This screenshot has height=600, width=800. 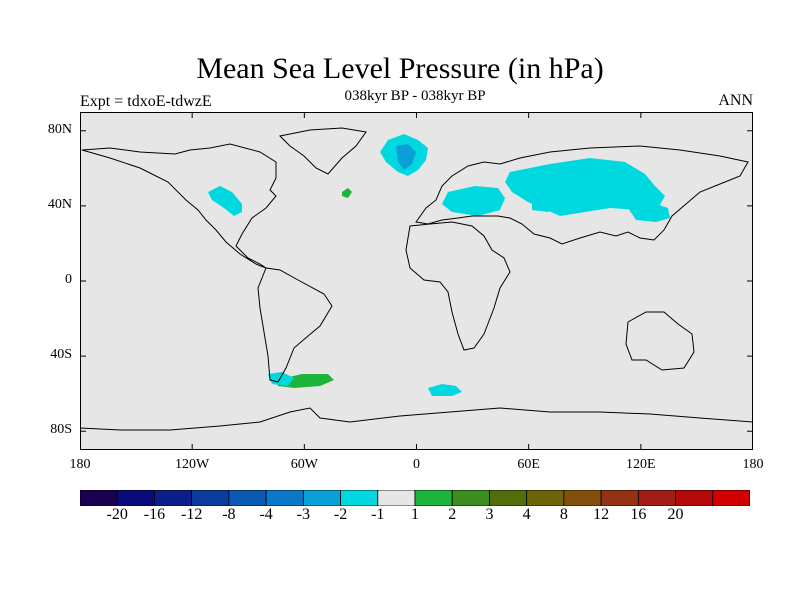 I want to click on colorbar-label: -16, so click(x=154, y=514).